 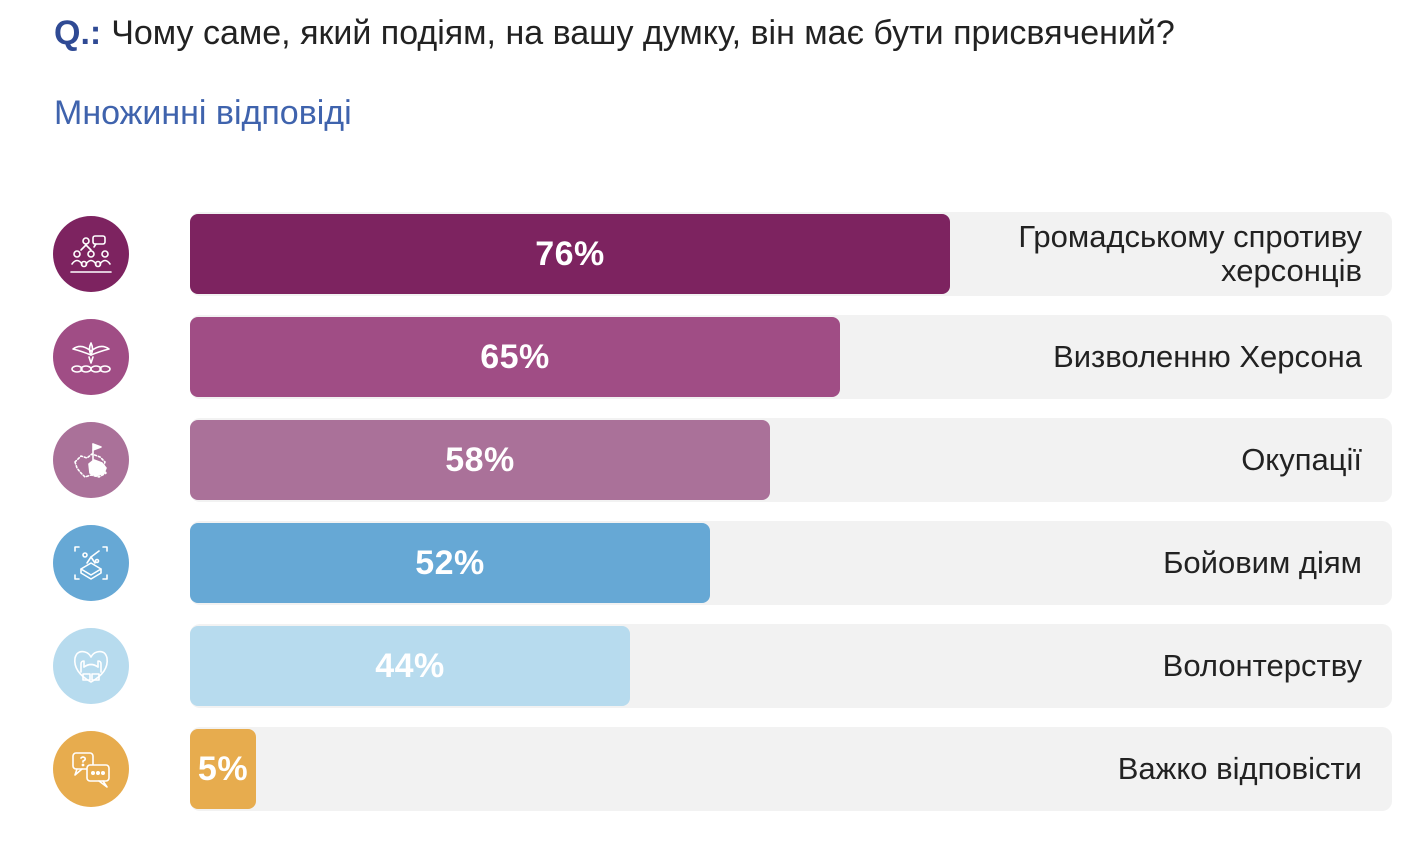 I want to click on bar-value-label: 52%, so click(x=450, y=562).